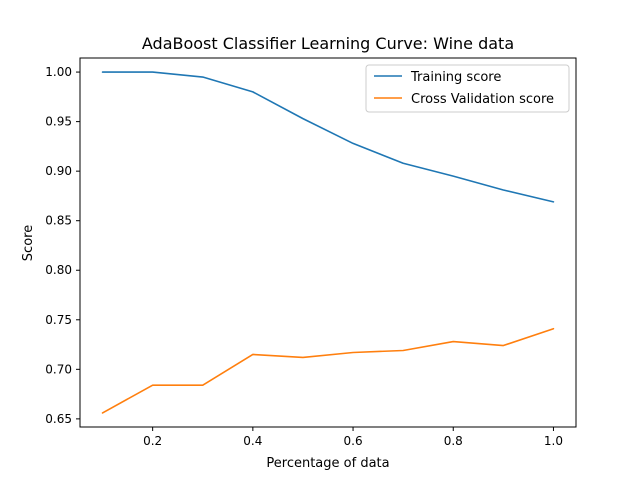 Image resolution: width=640 pixels, height=480 pixels. What do you see at coordinates (455, 77) in the screenshot?
I see `legend-label: Training score` at bounding box center [455, 77].